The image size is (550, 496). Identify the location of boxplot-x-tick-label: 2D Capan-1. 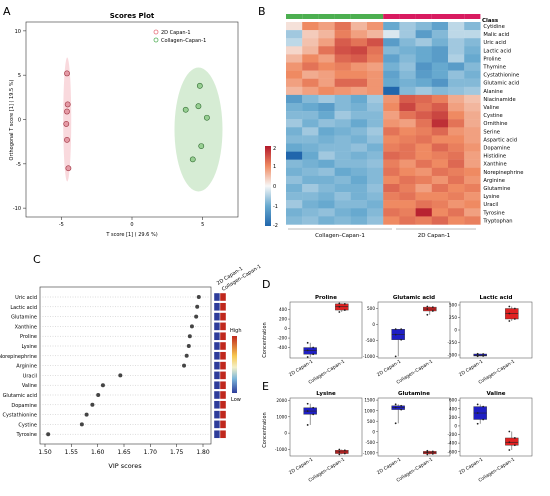
(389, 467).